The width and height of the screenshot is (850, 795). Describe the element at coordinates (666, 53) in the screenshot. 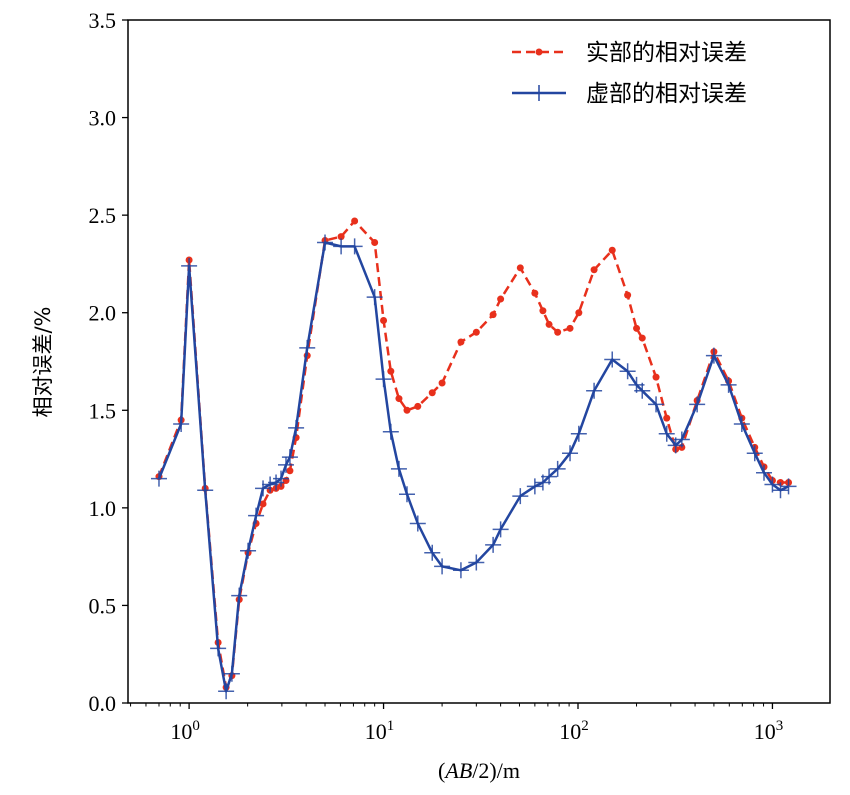

I see `legend-label-real: 实部的相对误差` at that location.